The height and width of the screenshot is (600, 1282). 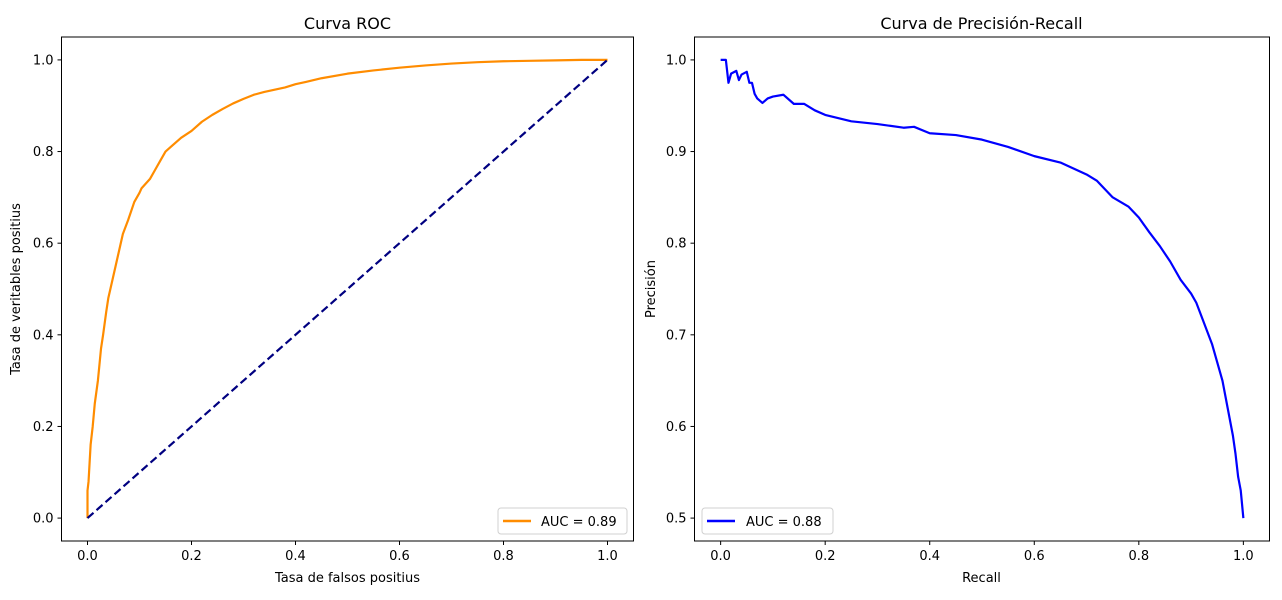 I want to click on roc-legend-box, so click(x=562, y=521).